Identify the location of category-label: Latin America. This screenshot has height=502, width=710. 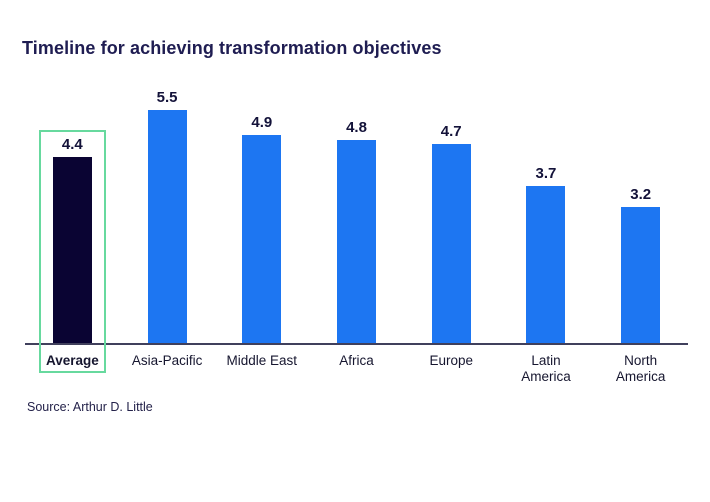
(546, 368).